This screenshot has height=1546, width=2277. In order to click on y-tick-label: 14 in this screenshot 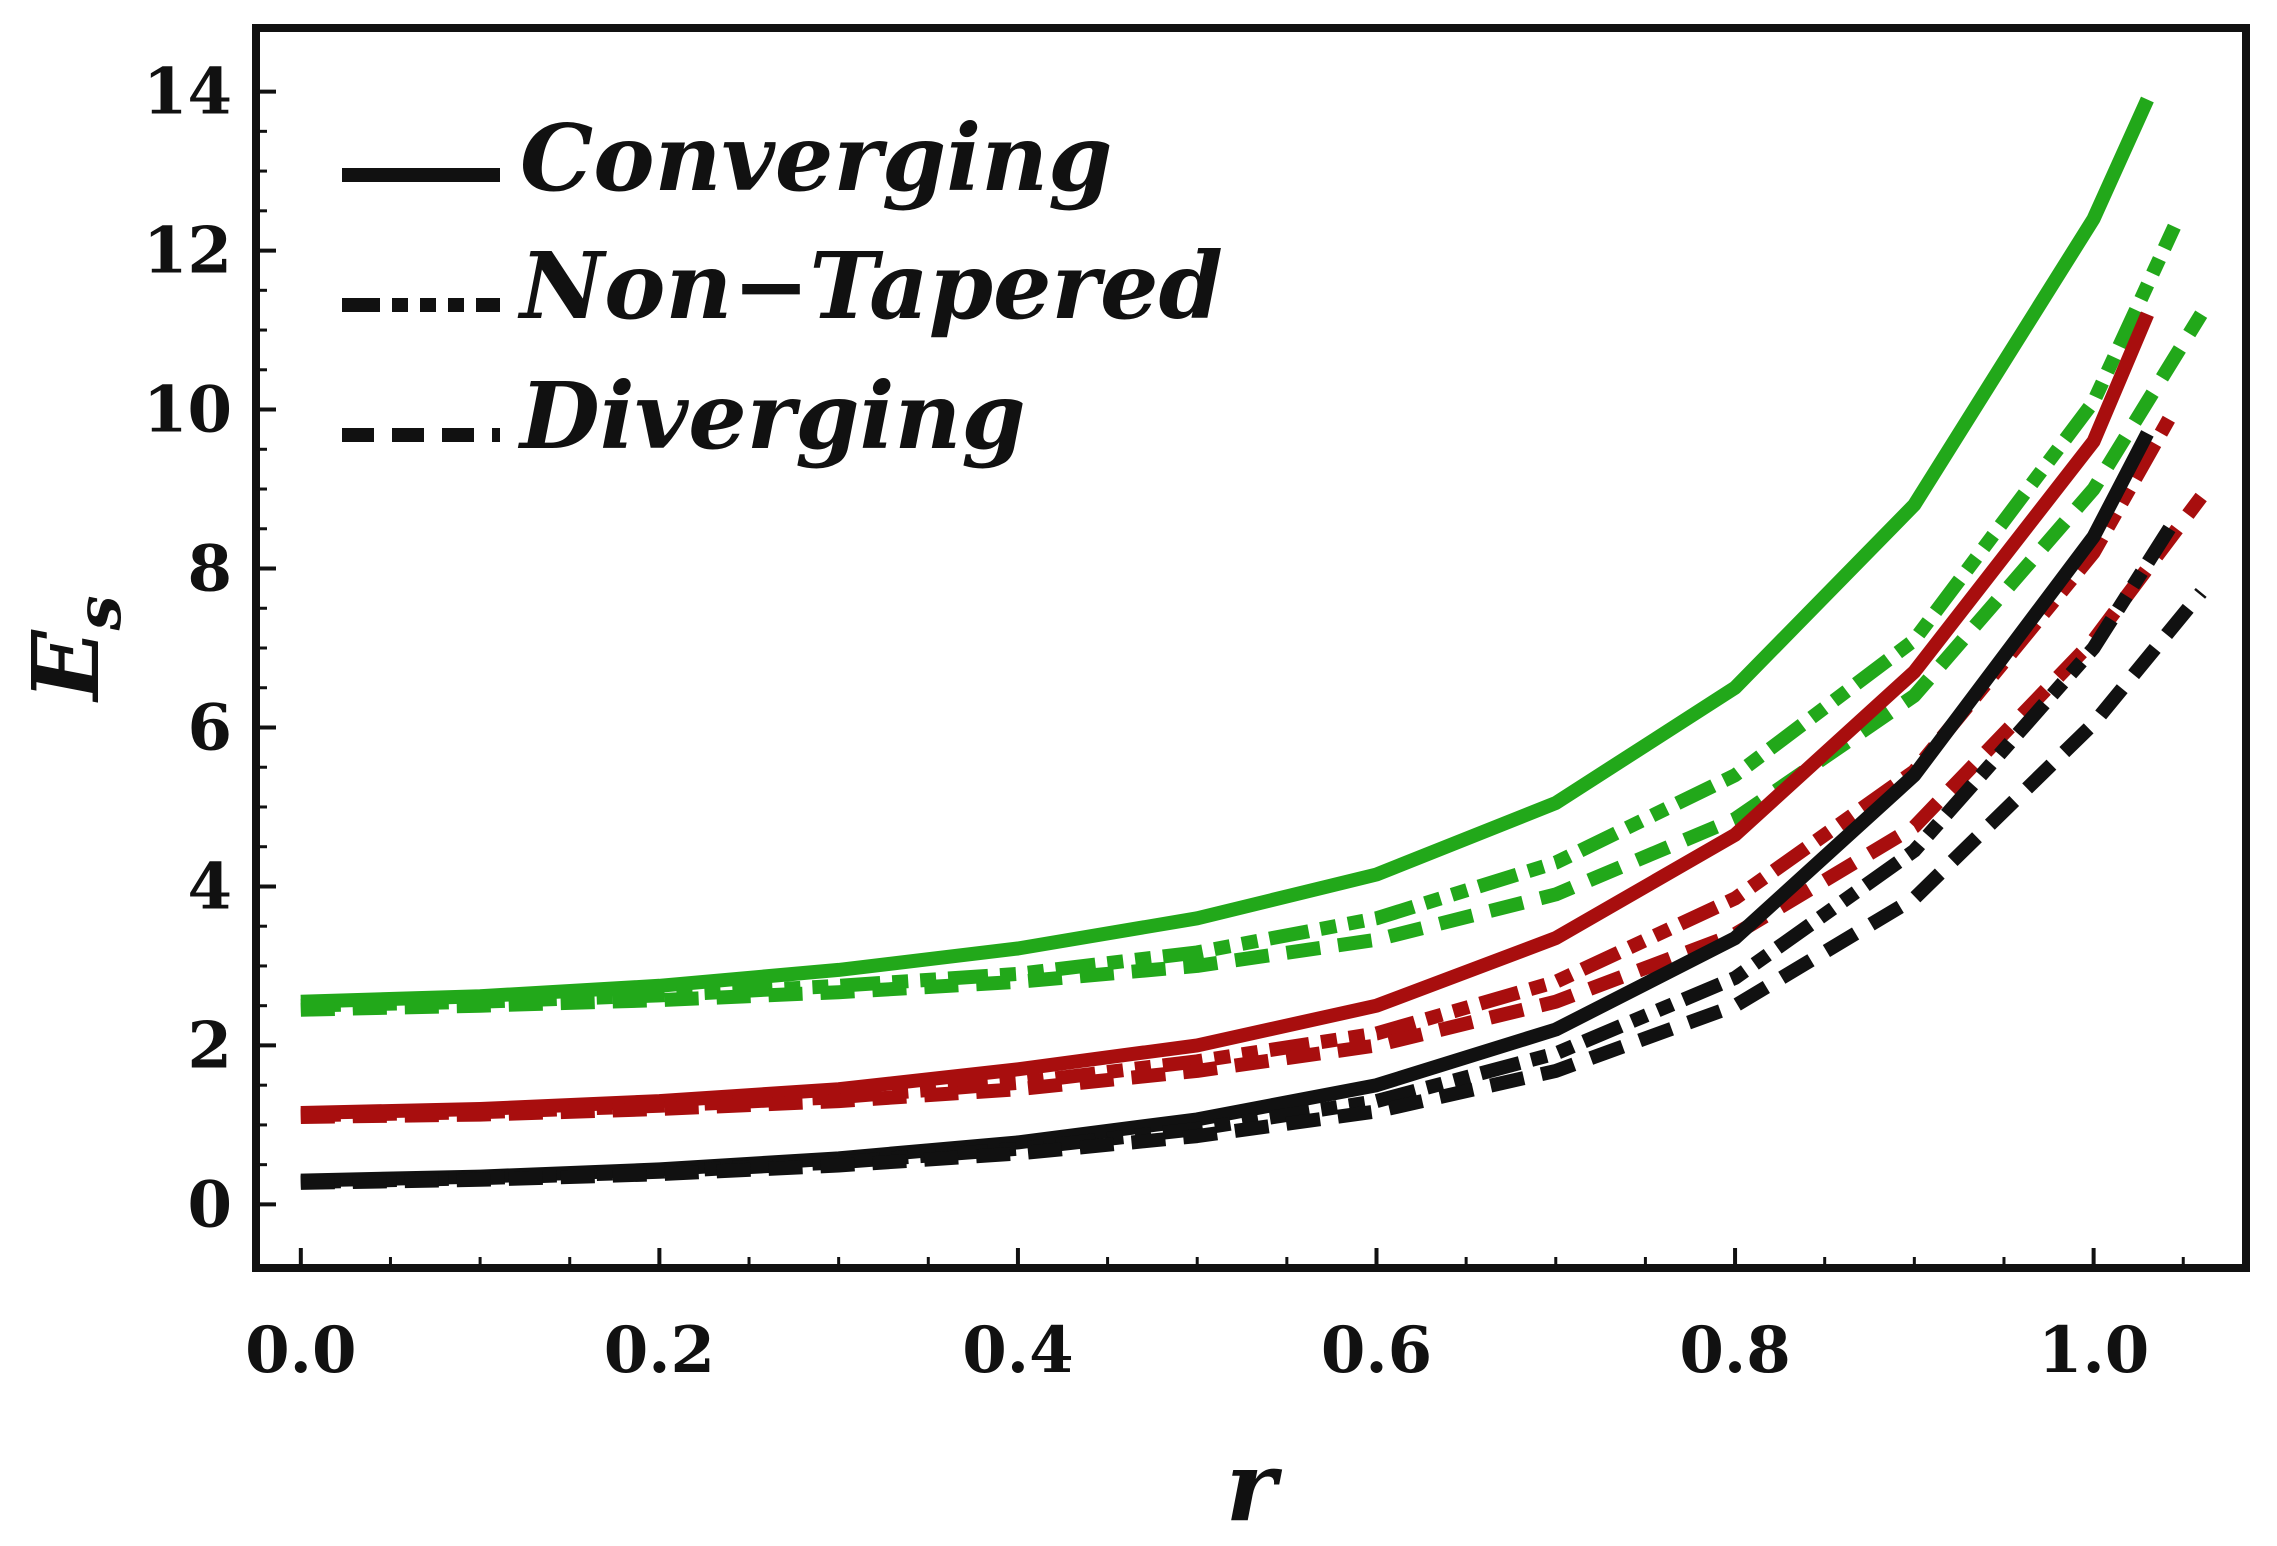, I will do `click(187, 92)`.